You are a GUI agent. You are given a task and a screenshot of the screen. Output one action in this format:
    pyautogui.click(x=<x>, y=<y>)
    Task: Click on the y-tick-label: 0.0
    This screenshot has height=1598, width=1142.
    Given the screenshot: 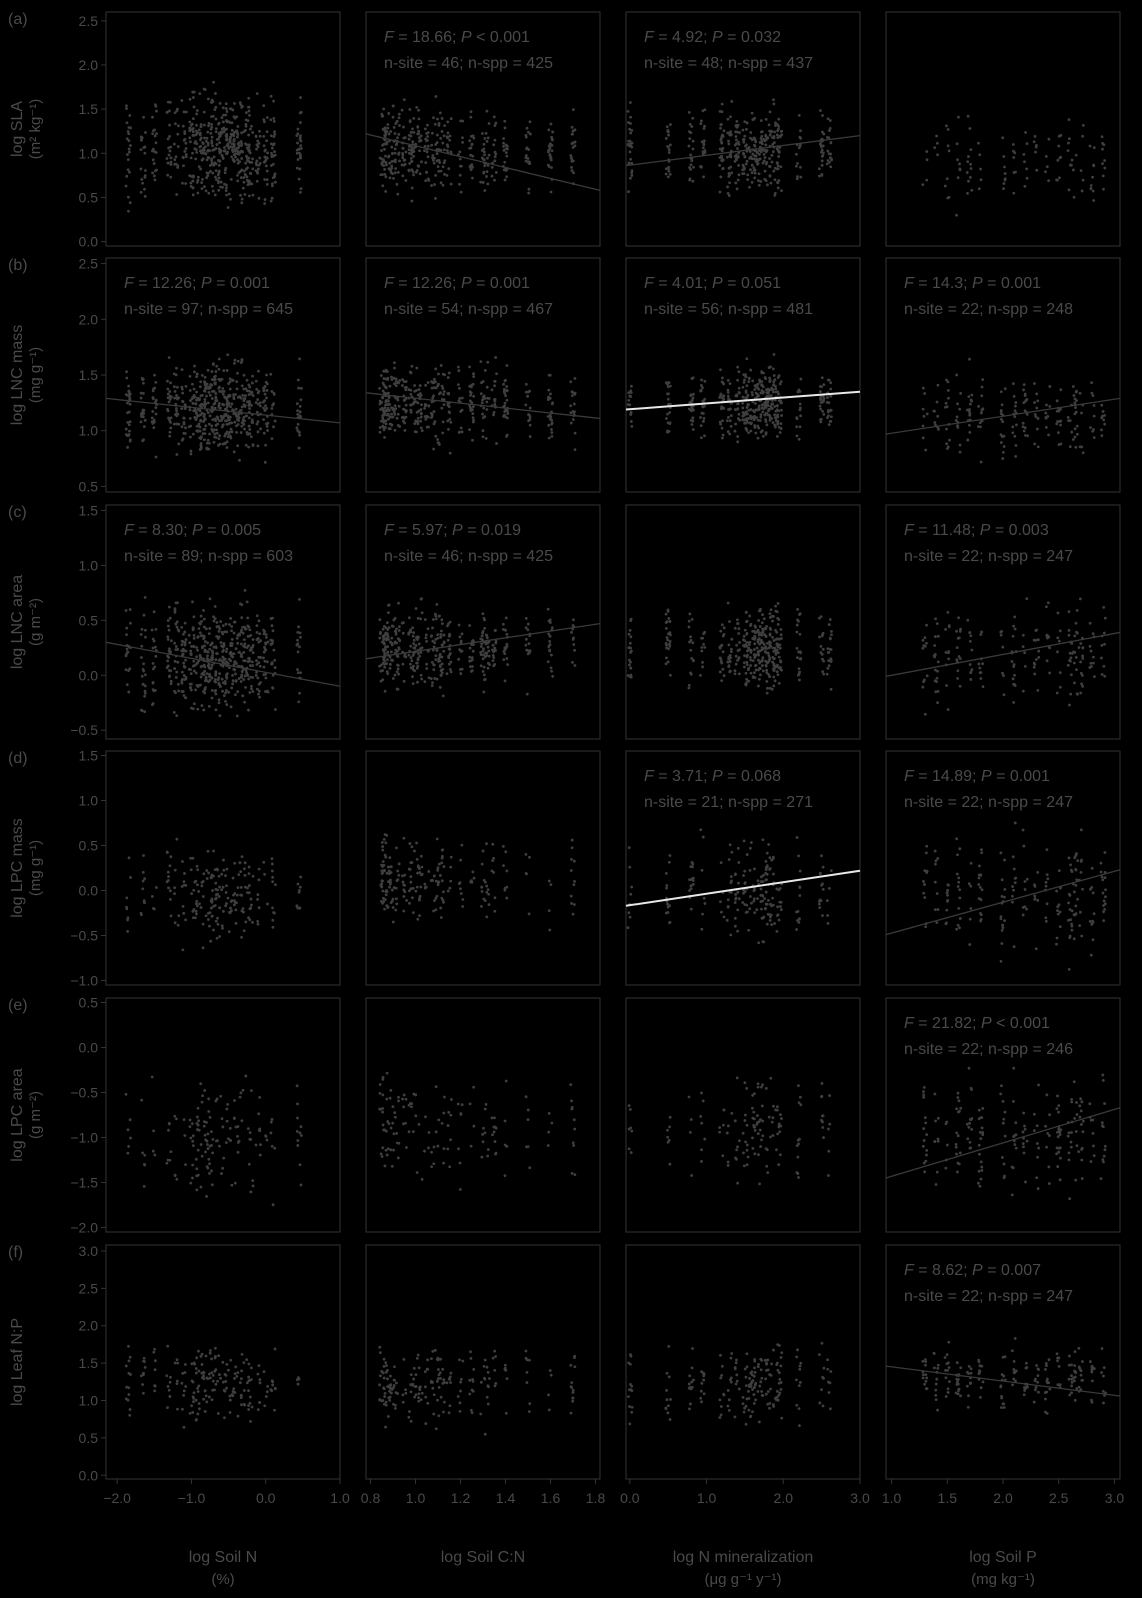 What is the action you would take?
    pyautogui.click(x=89, y=675)
    